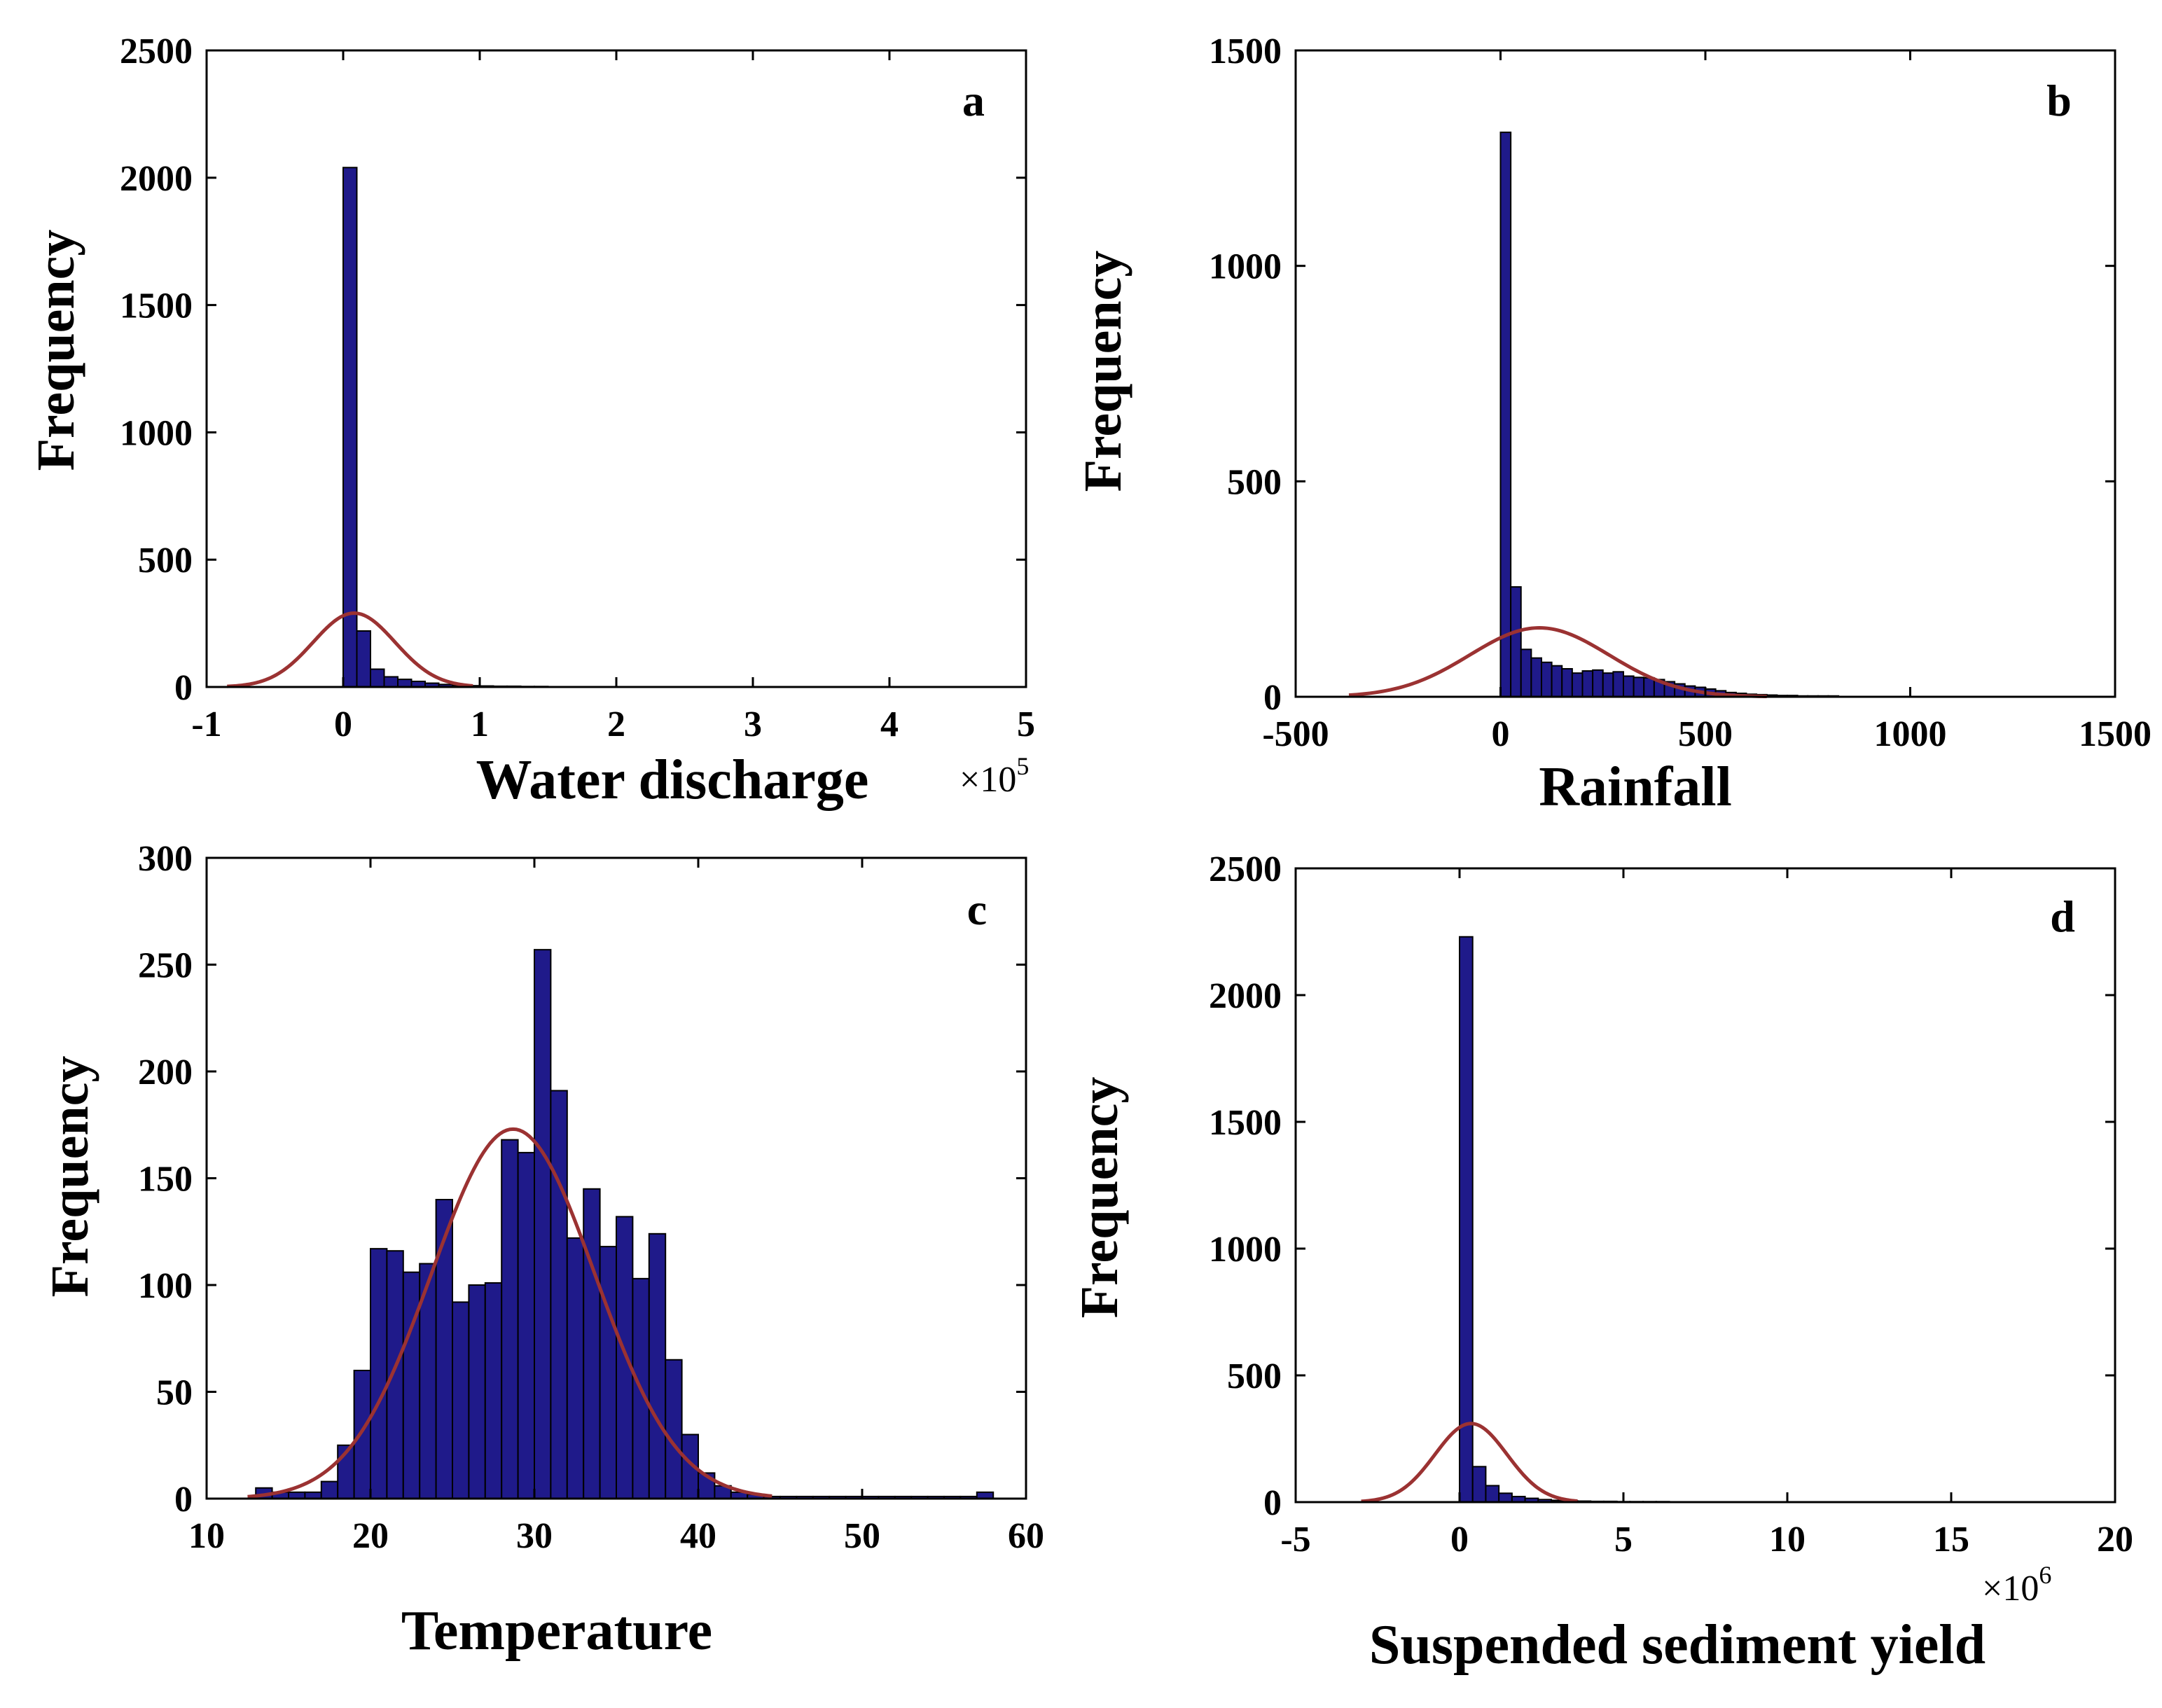  What do you see at coordinates (698, 1536) in the screenshot?
I see `x-tick-label: 40` at bounding box center [698, 1536].